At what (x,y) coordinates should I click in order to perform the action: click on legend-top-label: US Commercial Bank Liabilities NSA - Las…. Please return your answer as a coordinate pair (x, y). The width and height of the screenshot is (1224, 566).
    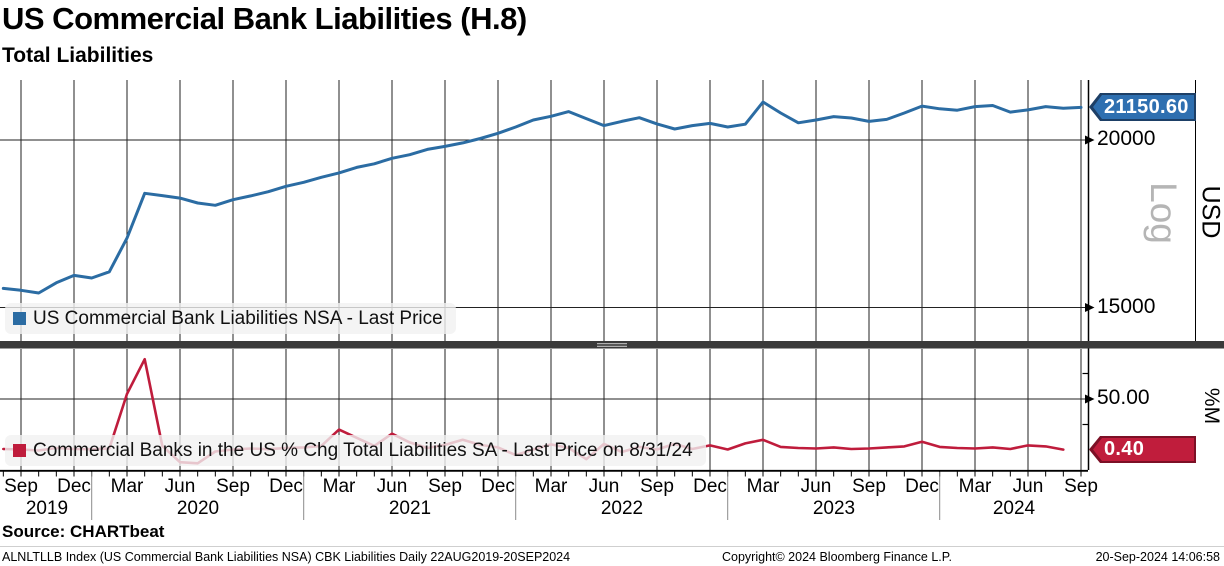
    Looking at the image, I should click on (238, 318).